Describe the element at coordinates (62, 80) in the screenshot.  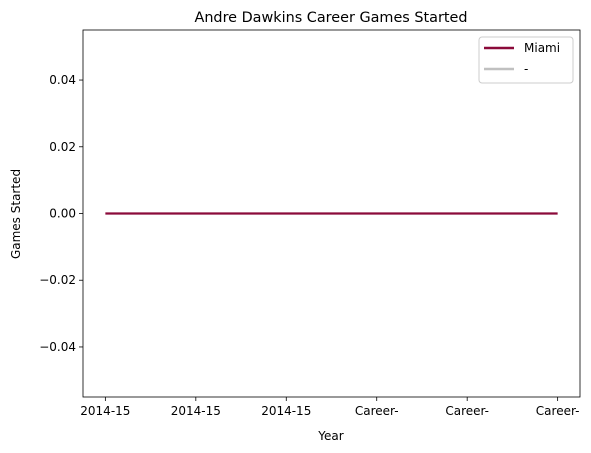
I see `y-tick-label: 0.04` at that location.